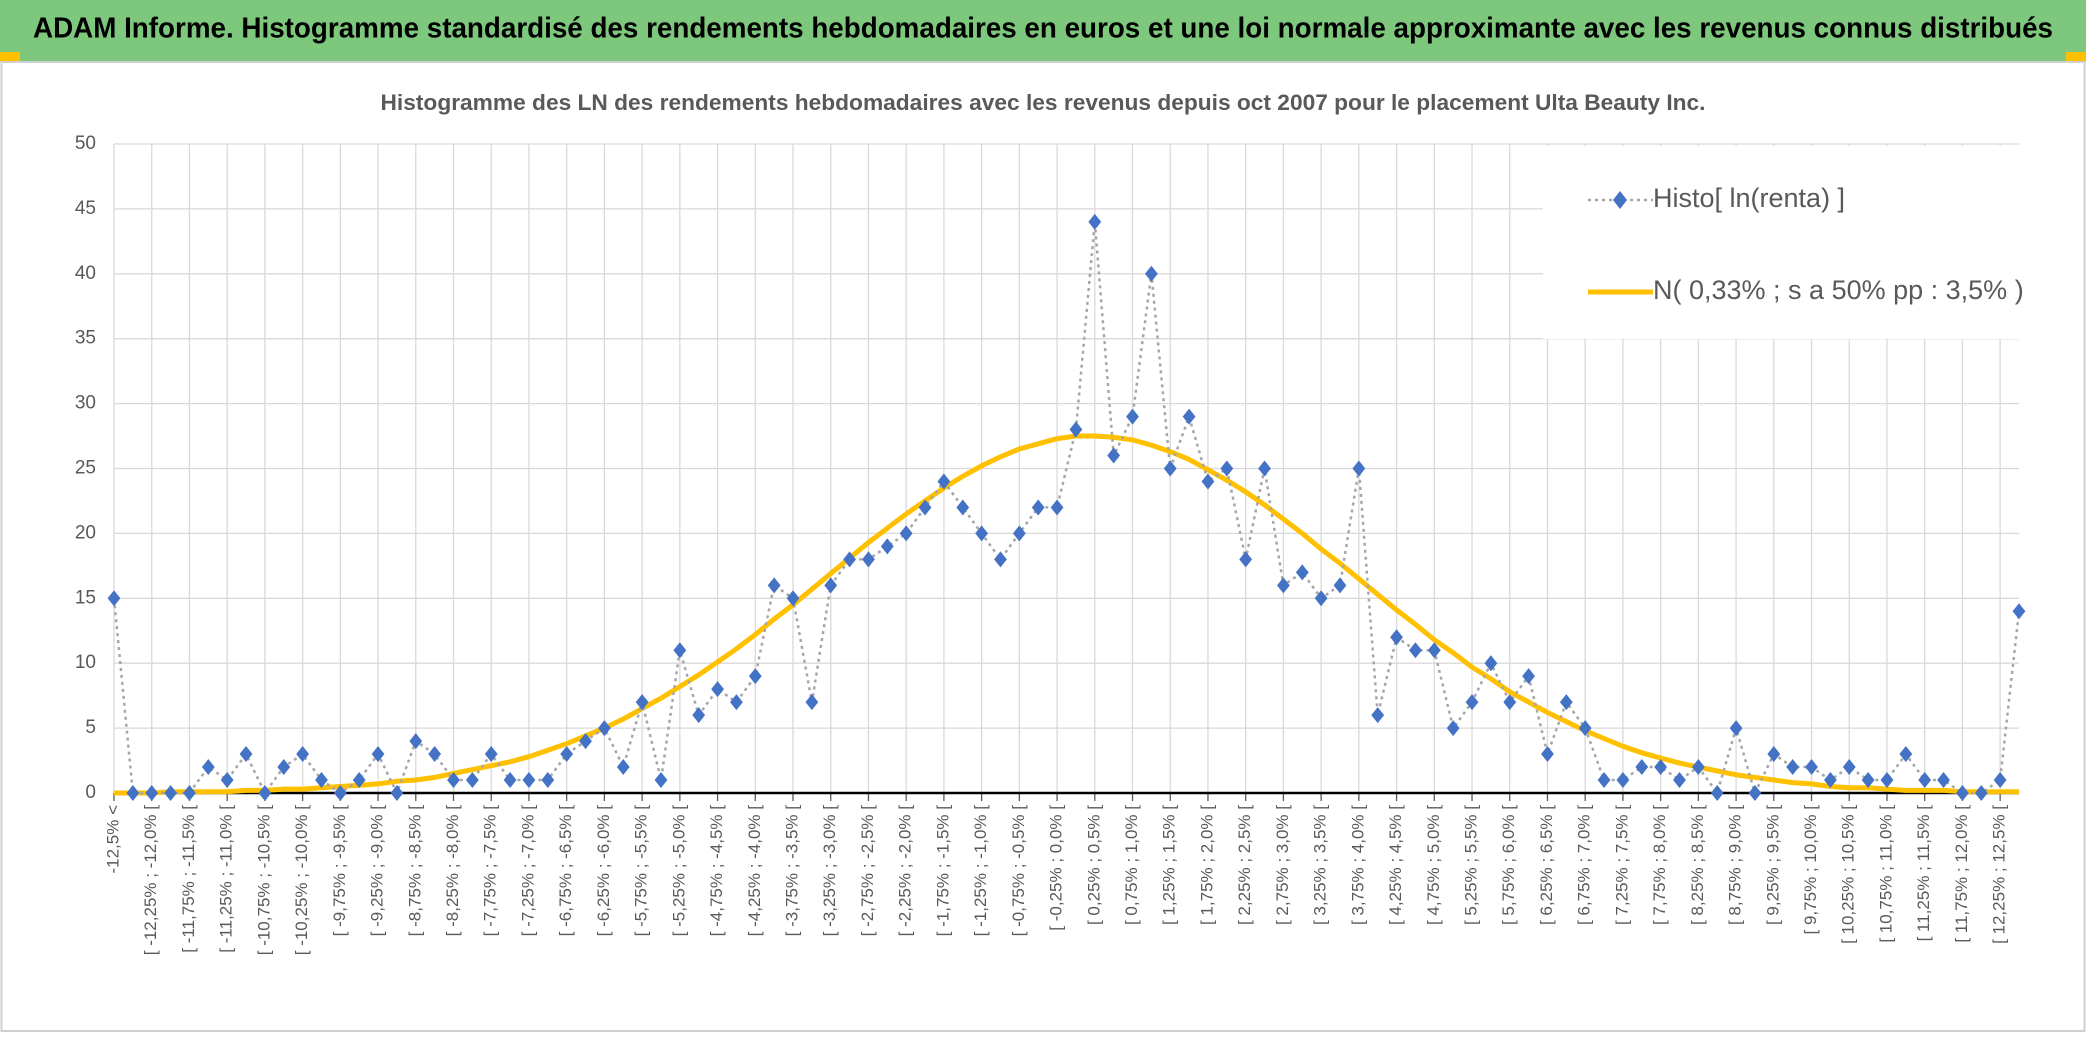 This screenshot has height=1038, width=2086. What do you see at coordinates (85, 208) in the screenshot?
I see `y-tick-label: 45` at bounding box center [85, 208].